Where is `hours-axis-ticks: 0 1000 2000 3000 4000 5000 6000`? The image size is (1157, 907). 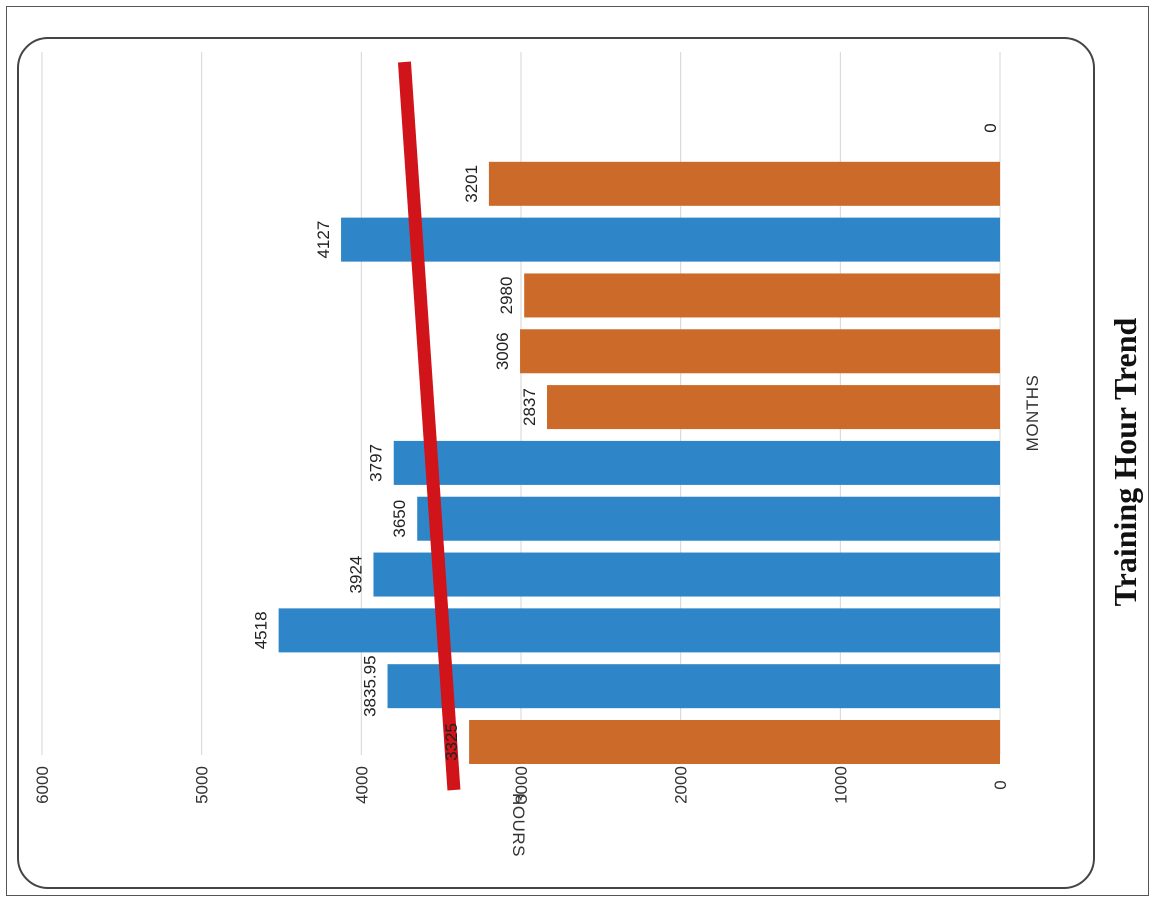 hours-axis-ticks: 0 1000 2000 3000 4000 5000 6000 is located at coordinates (521, 785).